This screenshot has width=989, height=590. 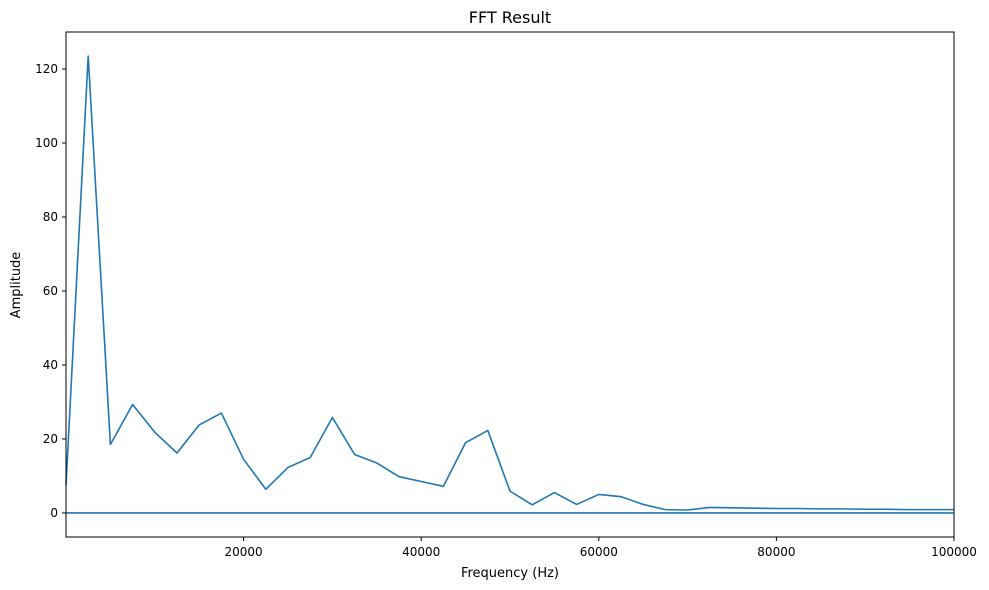 I want to click on y-tick-label: 80, so click(x=50, y=217).